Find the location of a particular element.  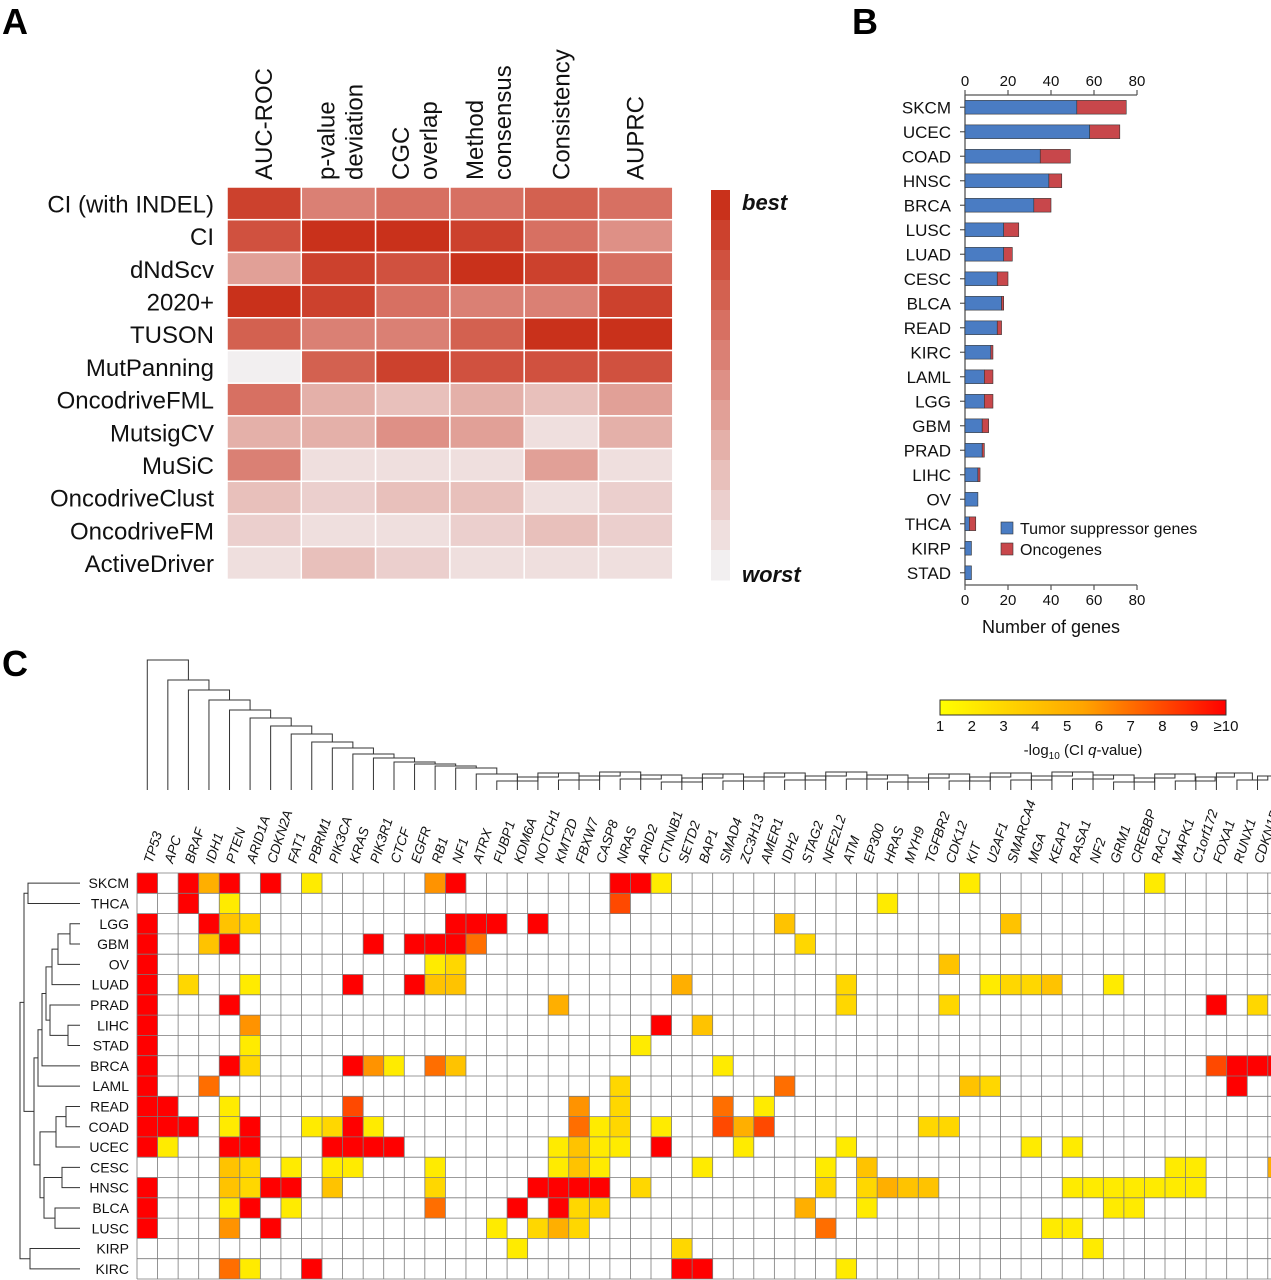

cell-laml-u2af1 is located at coordinates (990, 1086).